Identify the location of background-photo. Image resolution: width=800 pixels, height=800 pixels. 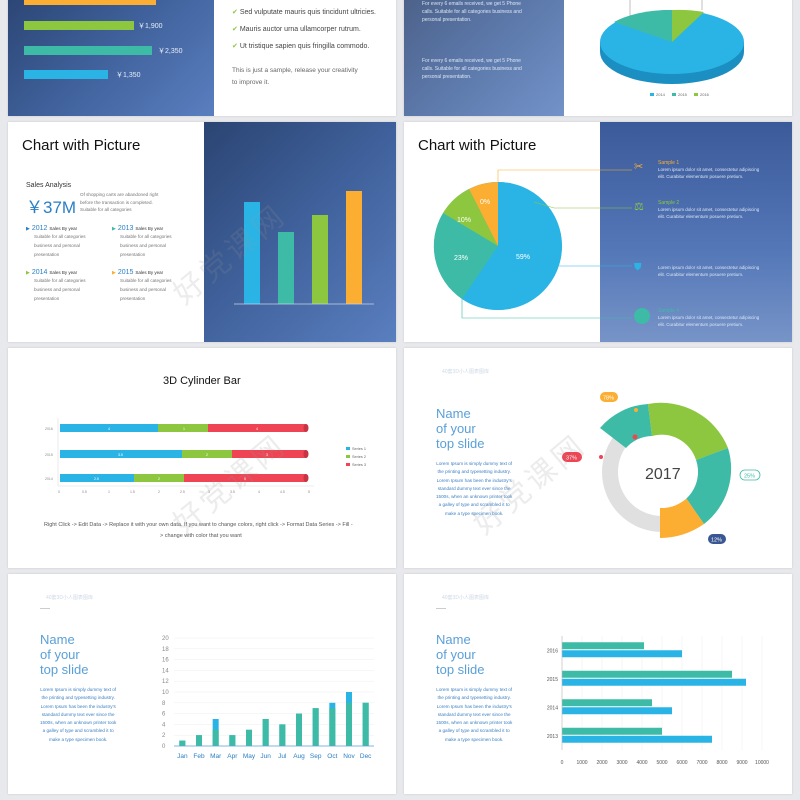
(300, 232).